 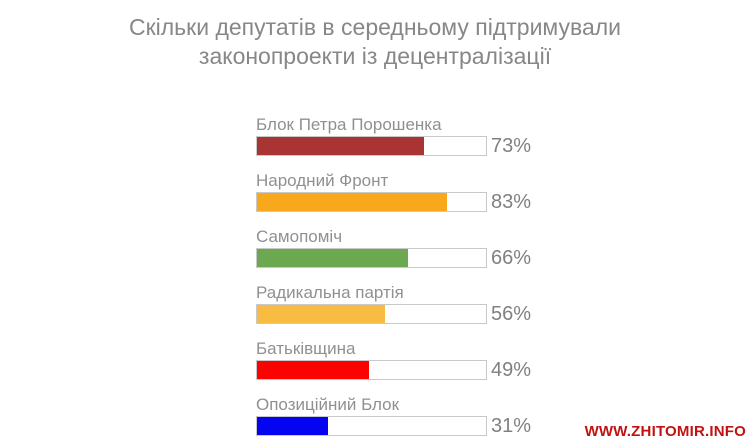 I want to click on watermark: WWW.ZHITOMIR.INFO, so click(x=665, y=431).